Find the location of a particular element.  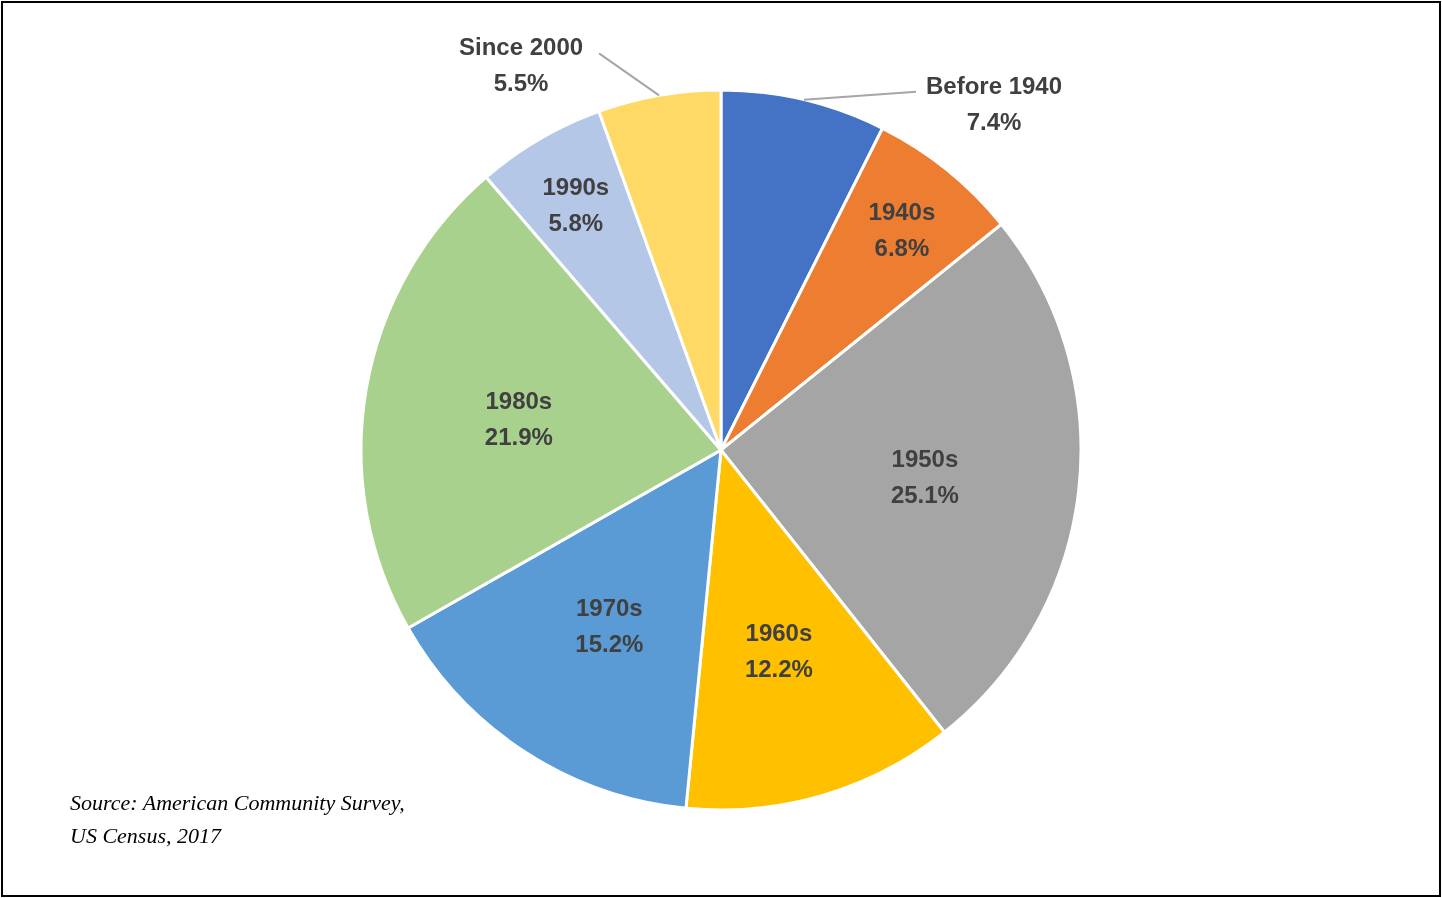

data-label: 12.2% is located at coordinates (778, 668).